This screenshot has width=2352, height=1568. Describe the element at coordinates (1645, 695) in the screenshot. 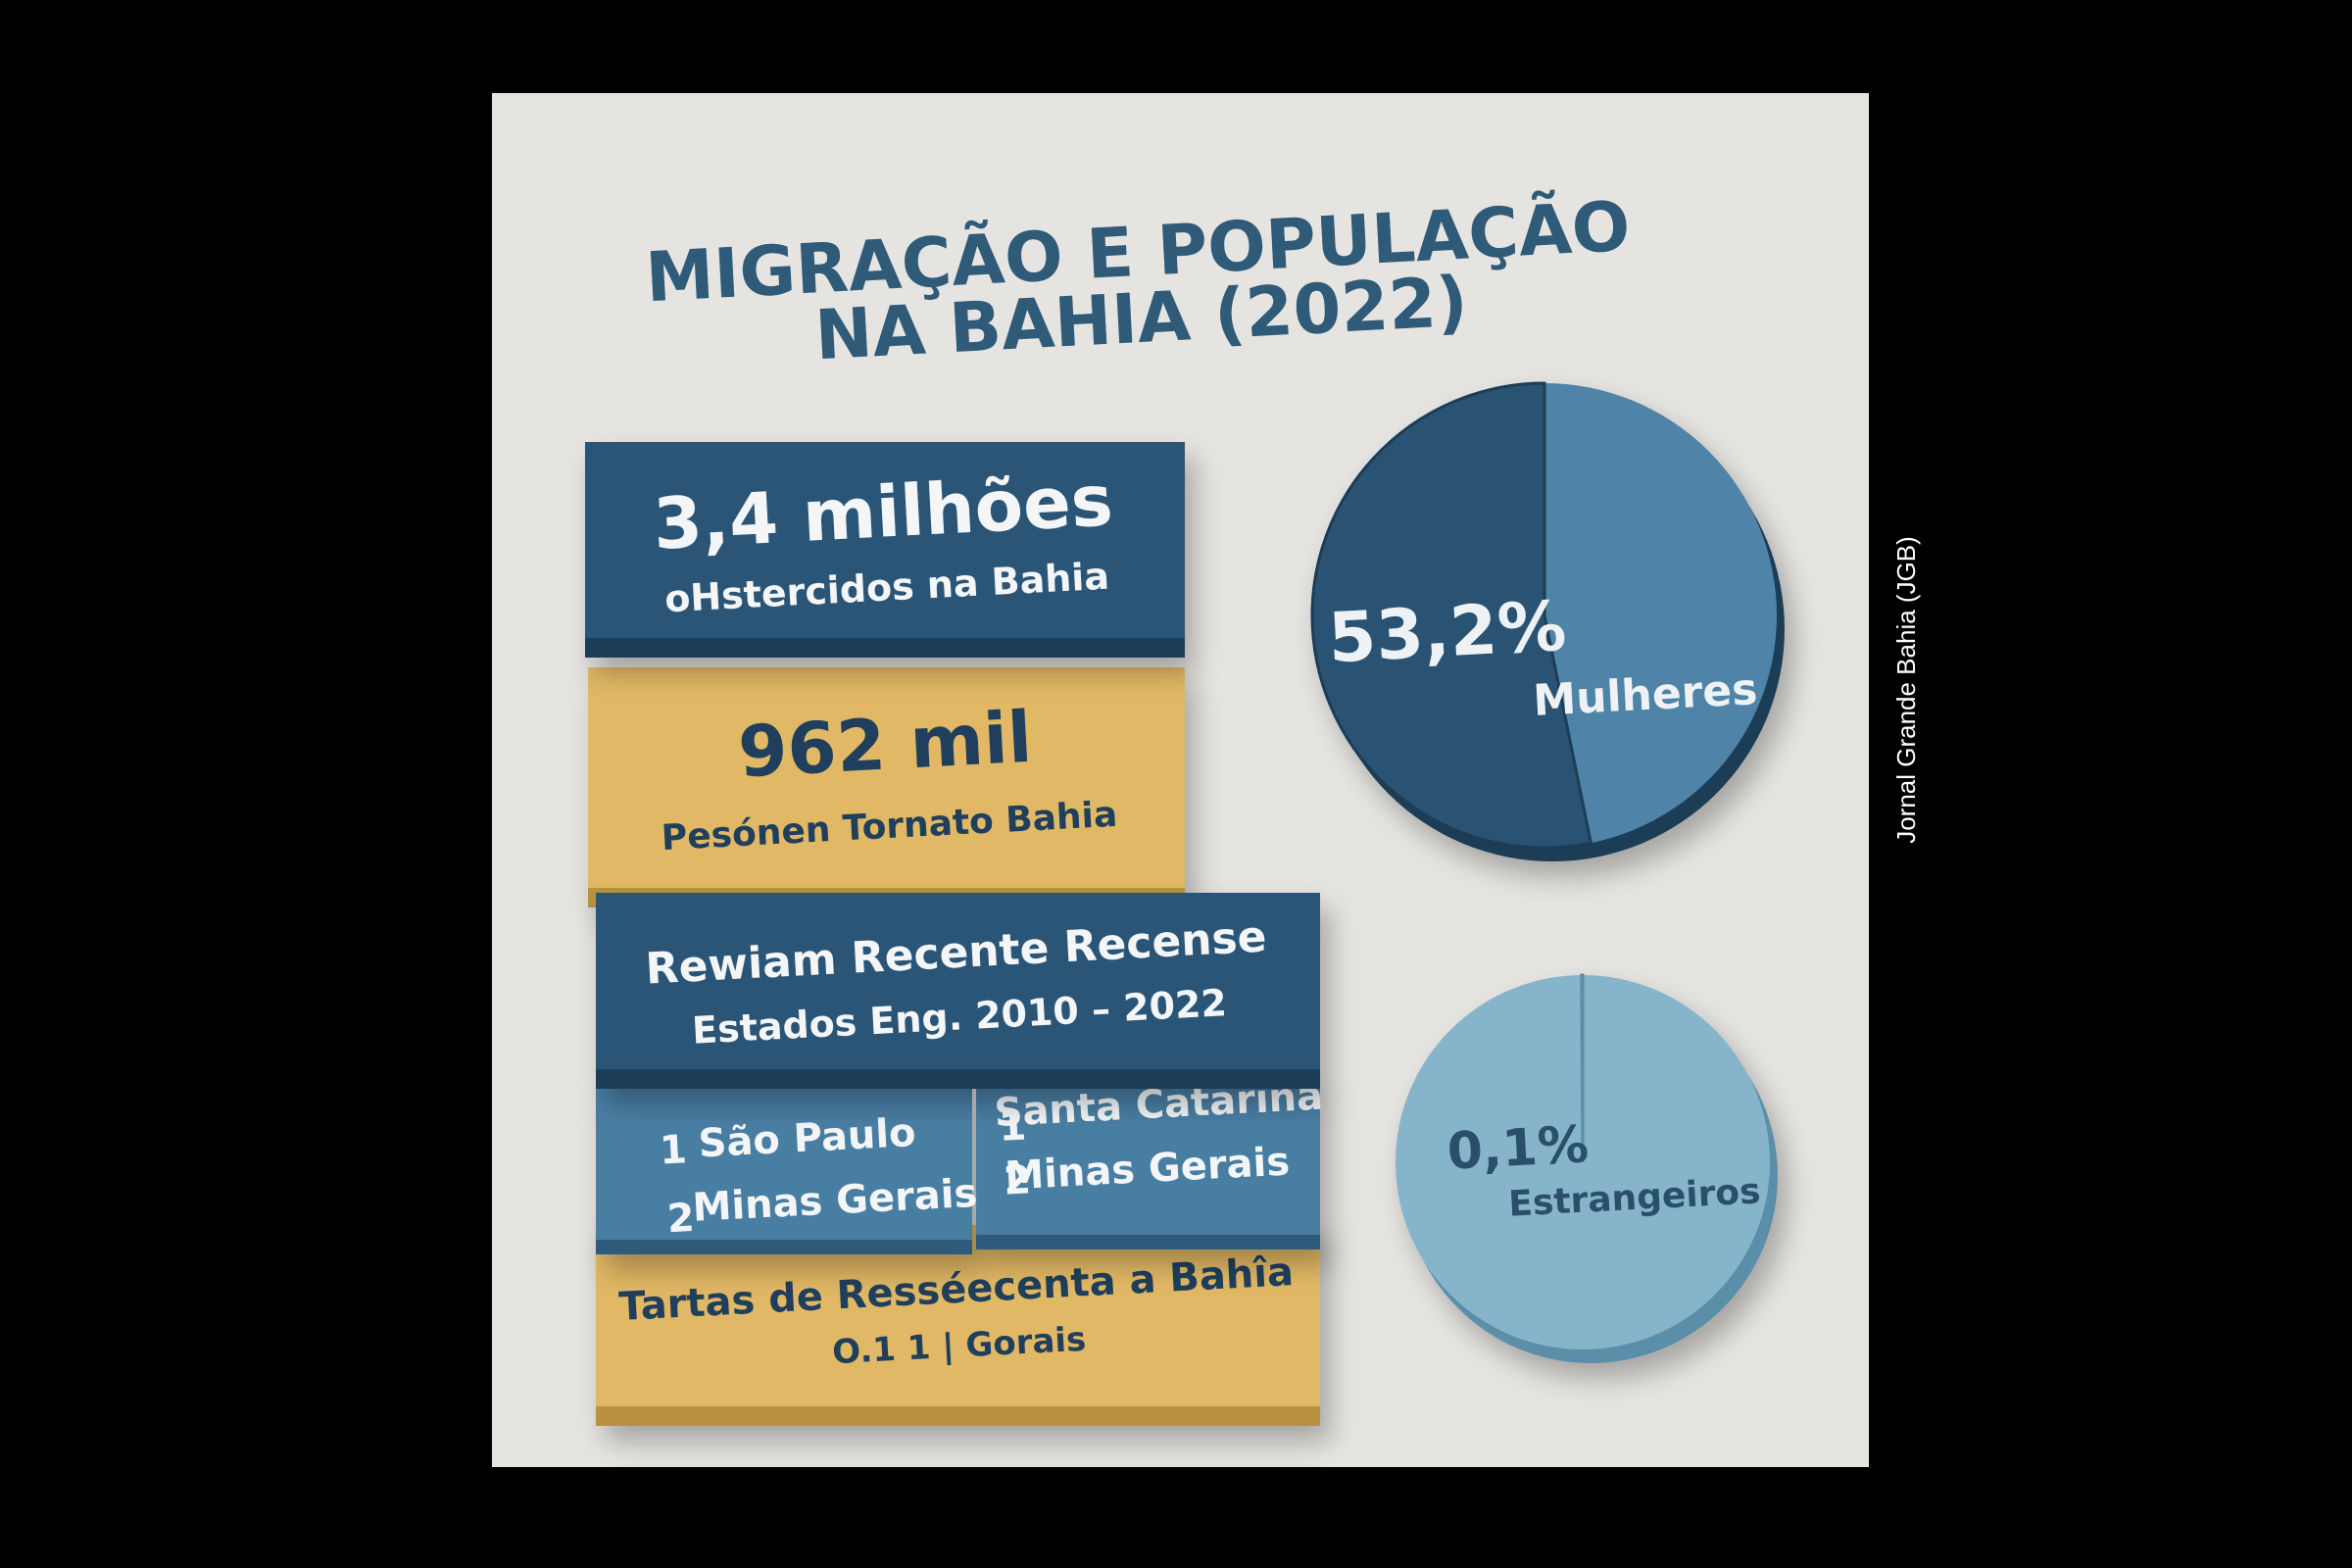

I see `pie-label: Mulheres` at that location.